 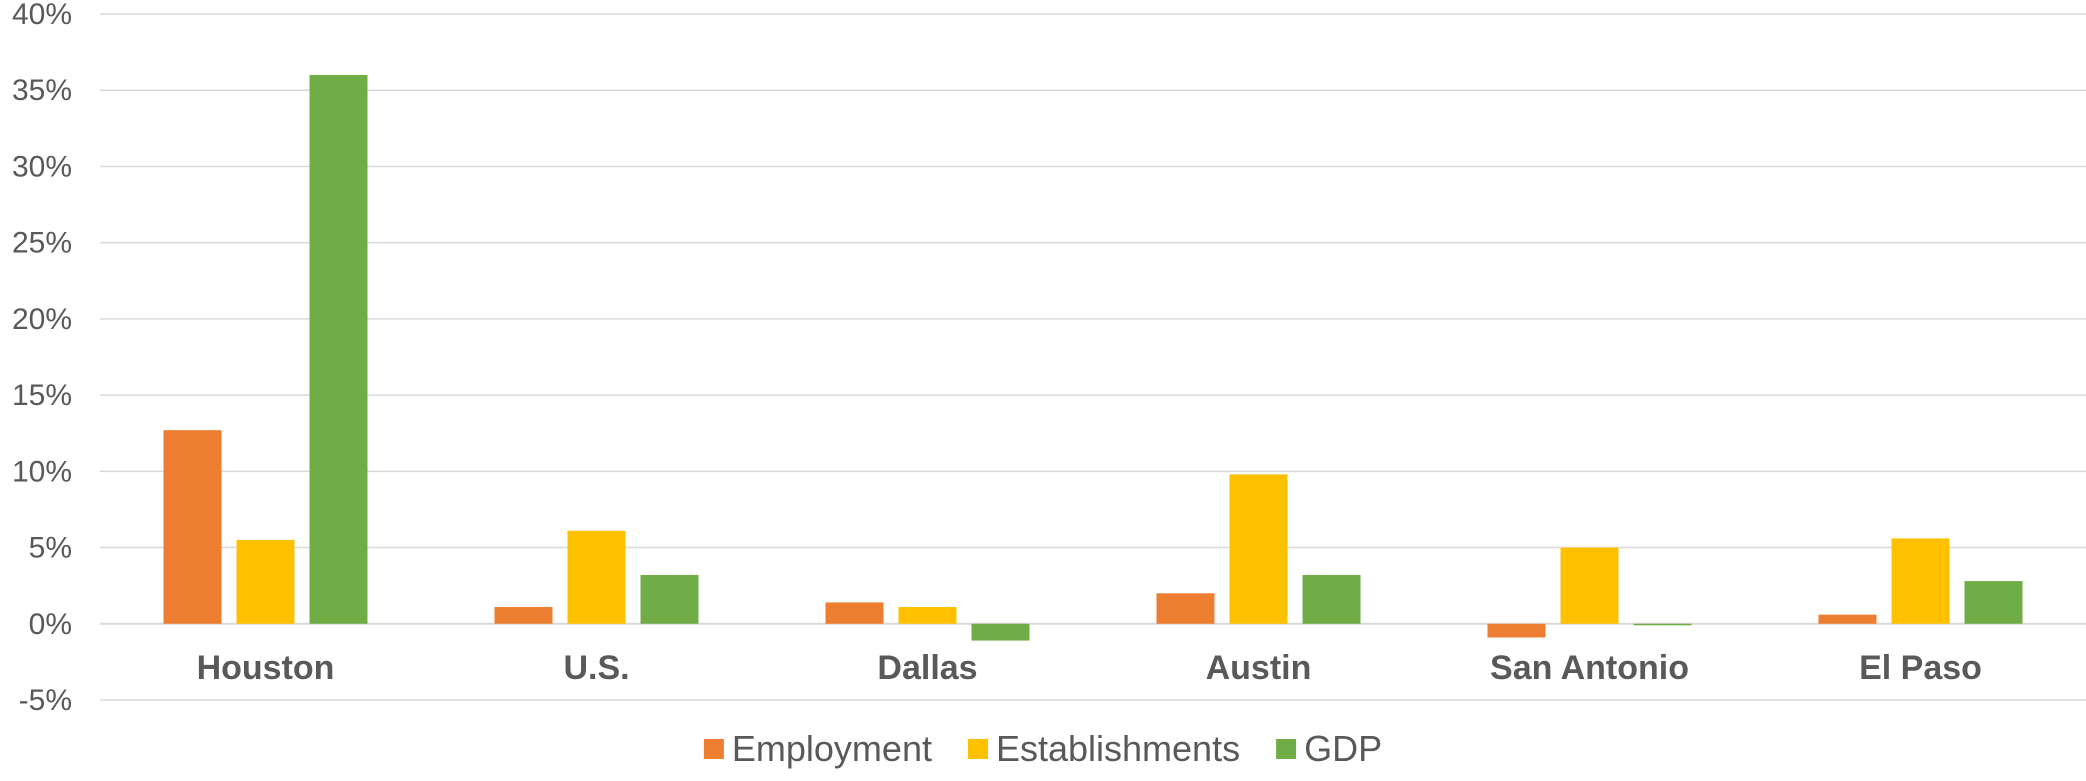 I want to click on bar-employment-el-paso, so click(x=1847, y=619).